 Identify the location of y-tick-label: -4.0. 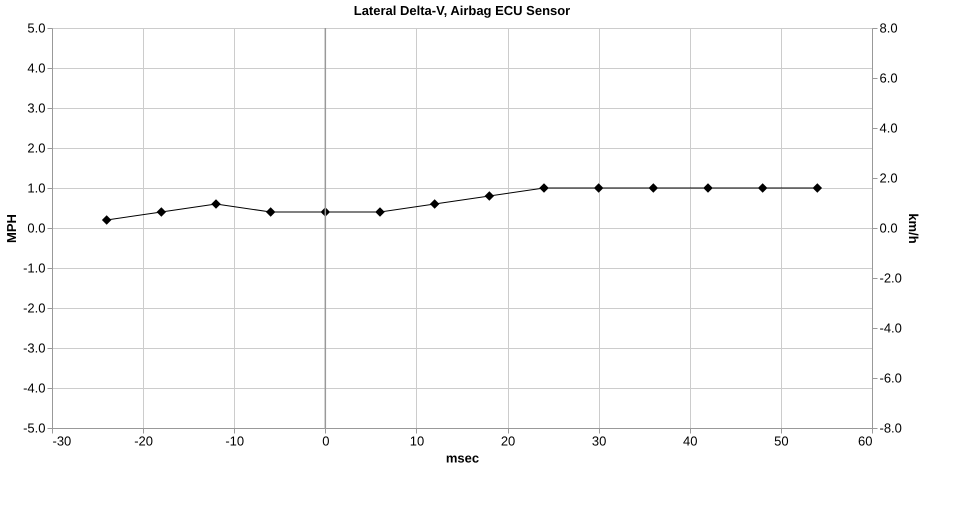
(34, 388).